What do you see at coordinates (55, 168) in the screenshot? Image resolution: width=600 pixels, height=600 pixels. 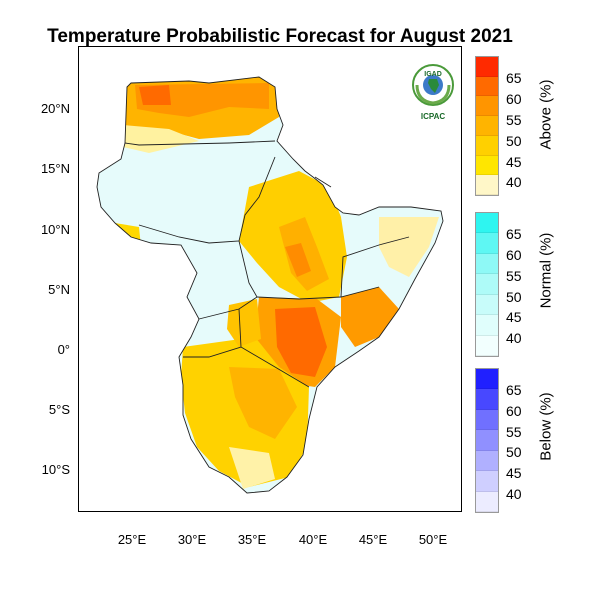 I see `lat-label-15n: 15°N` at bounding box center [55, 168].